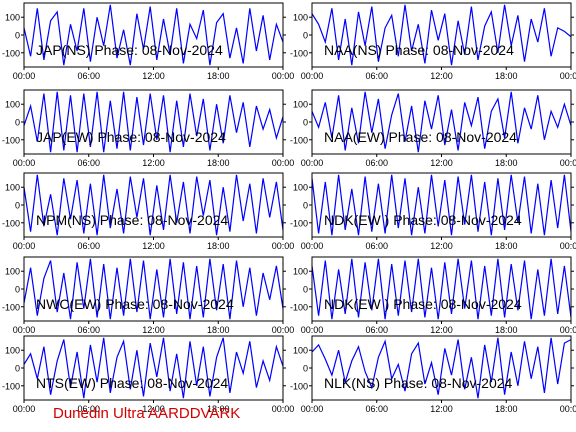 This screenshot has width=576, height=432. What do you see at coordinates (419, 50) in the screenshot?
I see `panel-title: NAA(NS) Phase: 08-Nov-2024` at bounding box center [419, 50].